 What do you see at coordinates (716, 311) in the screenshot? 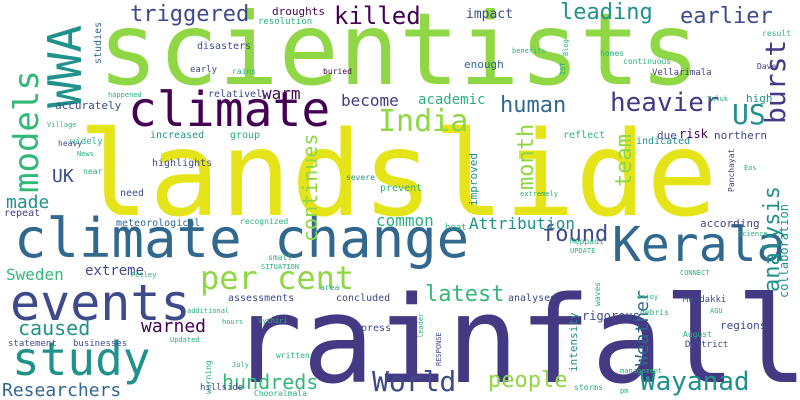
I see `word-agu: AGU` at bounding box center [716, 311].